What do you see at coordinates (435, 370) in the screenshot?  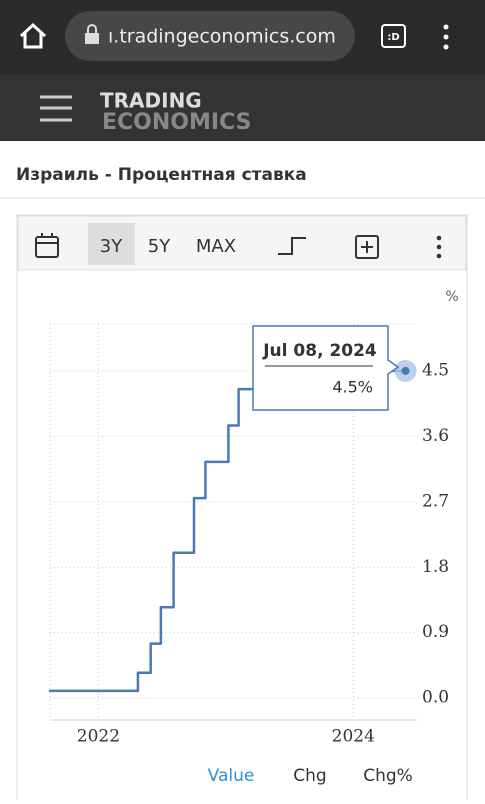 I see `y-tick-label: 4.5` at bounding box center [435, 370].